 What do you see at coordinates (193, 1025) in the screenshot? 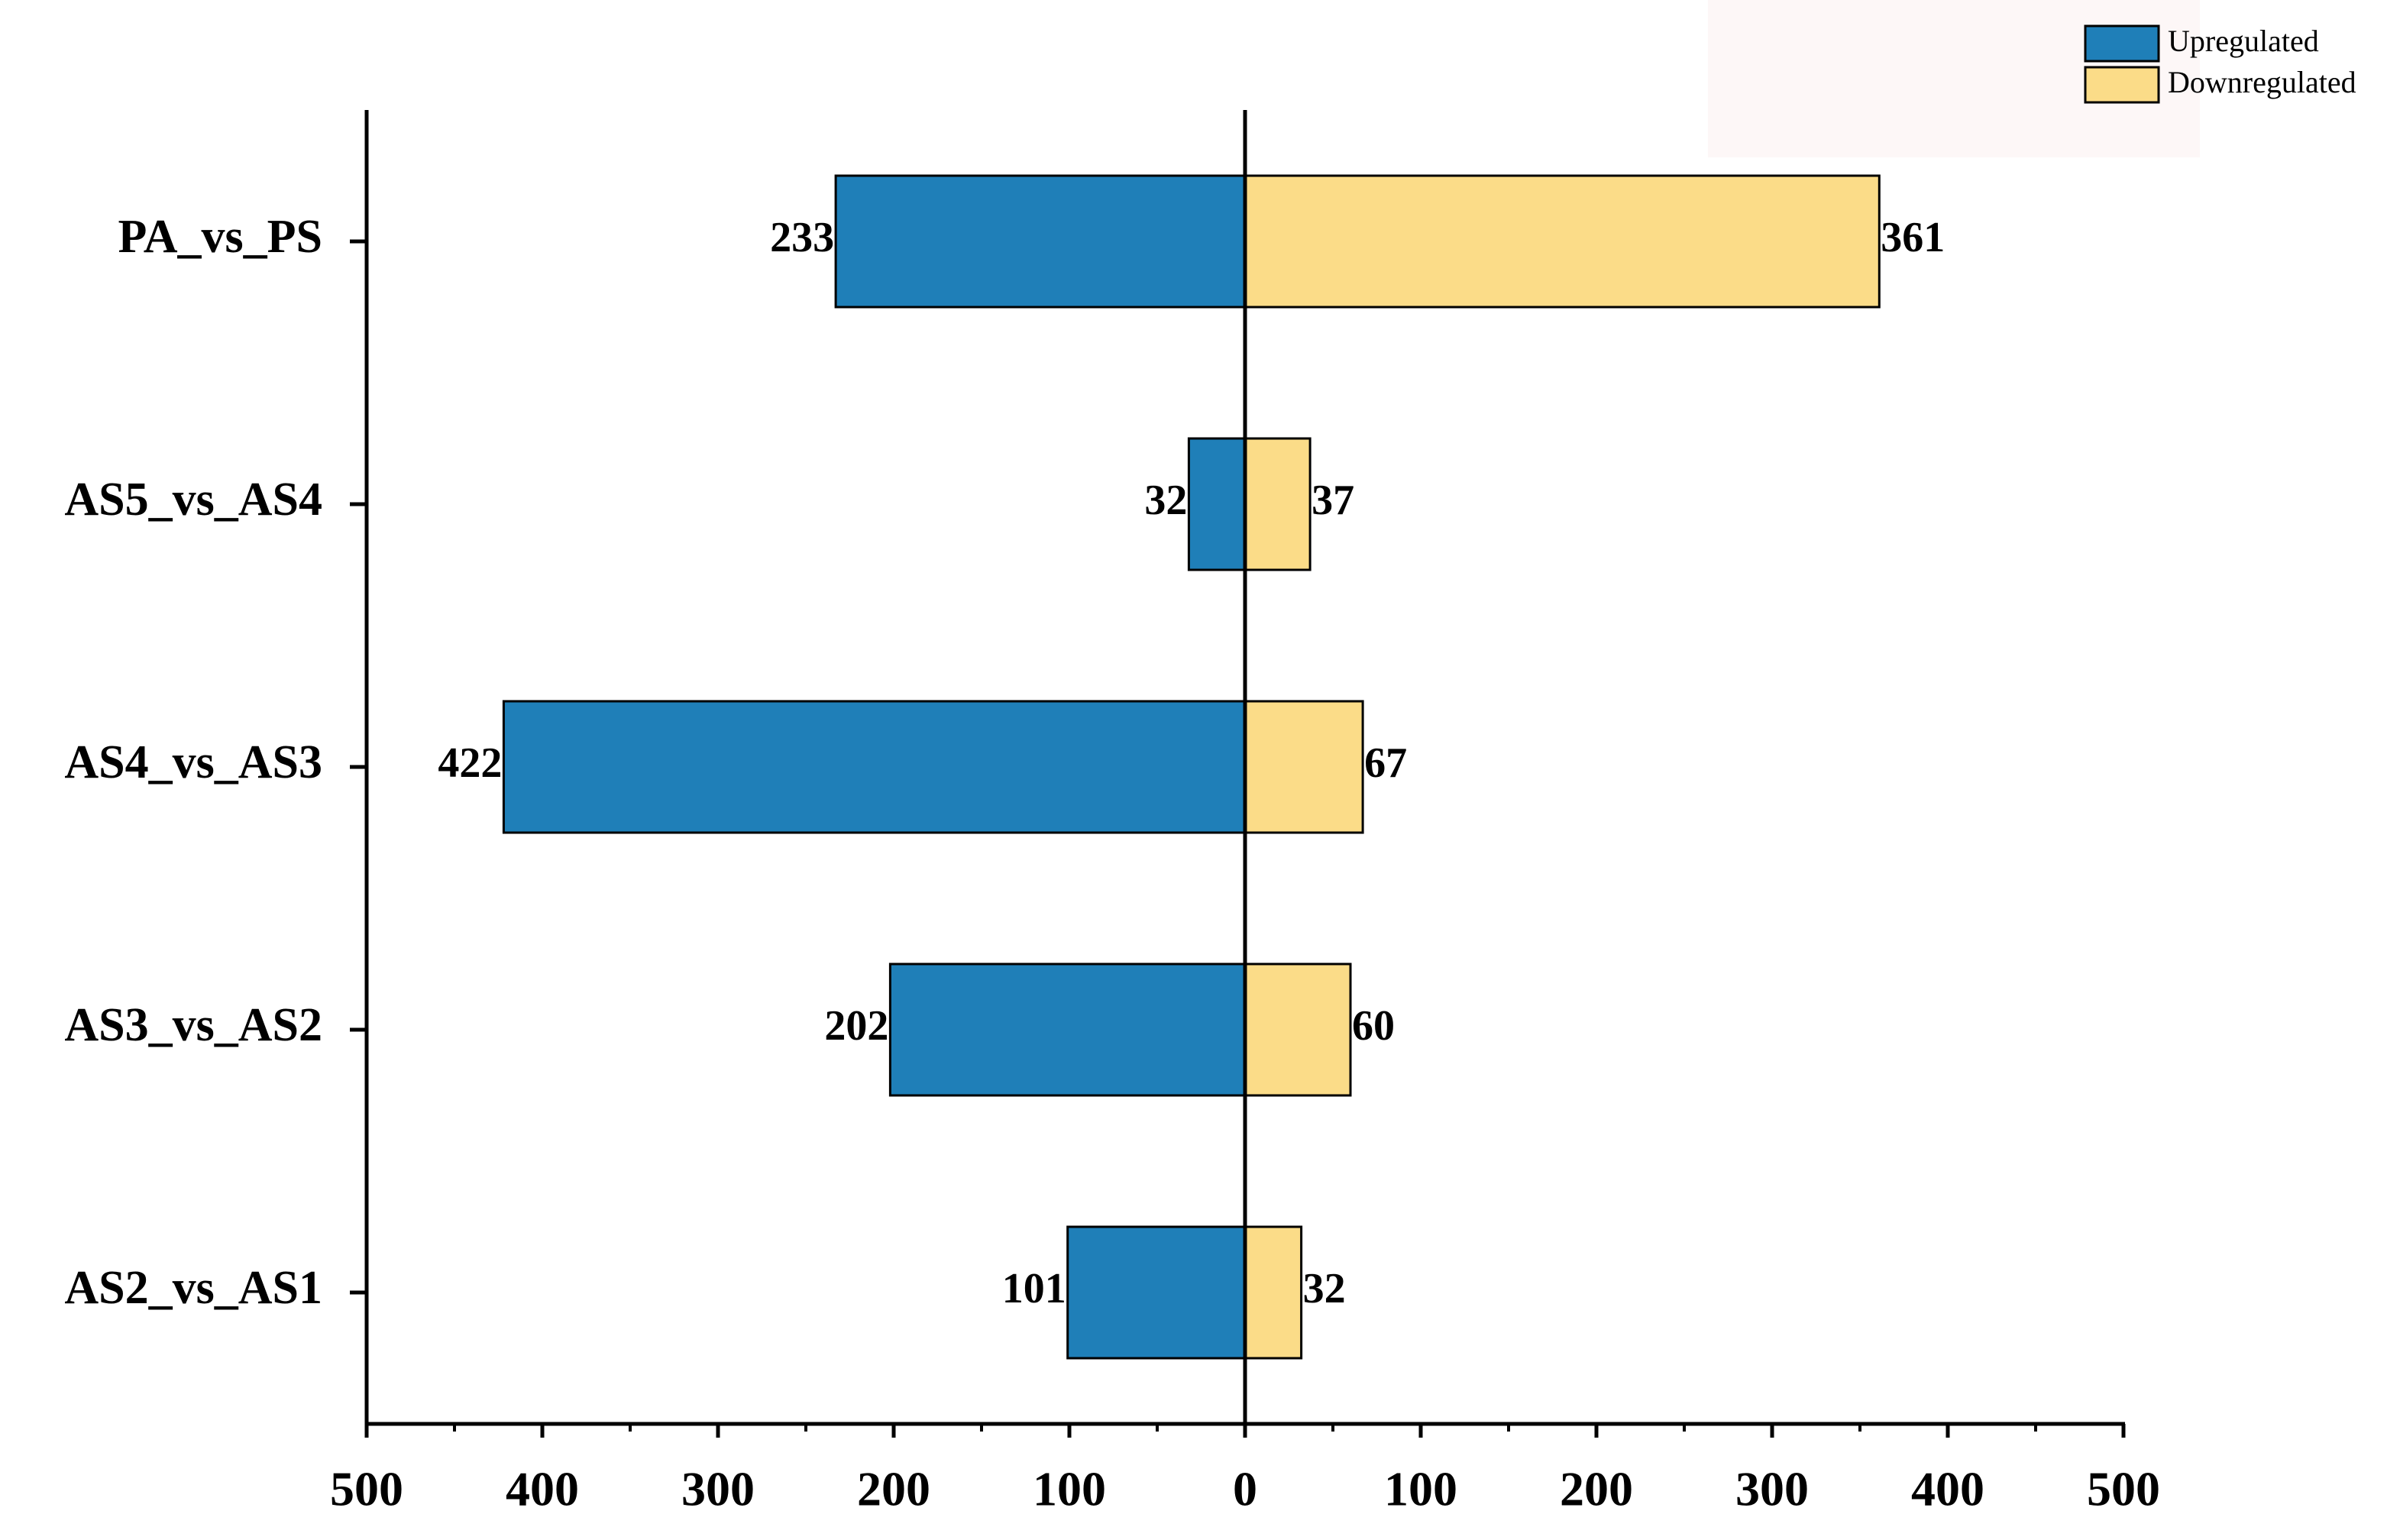
I see `y-tick-label: AS3_vs_AS2` at bounding box center [193, 1025].